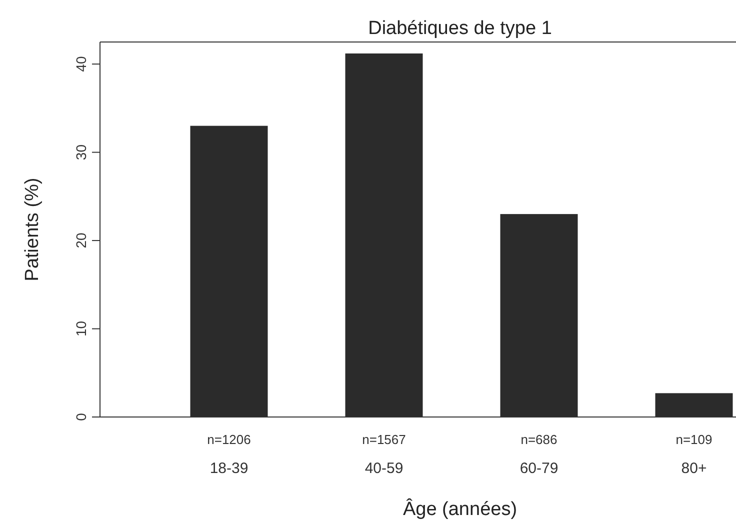 The image size is (736, 530). Describe the element at coordinates (81, 152) in the screenshot. I see `y-tick-label: 30` at that location.